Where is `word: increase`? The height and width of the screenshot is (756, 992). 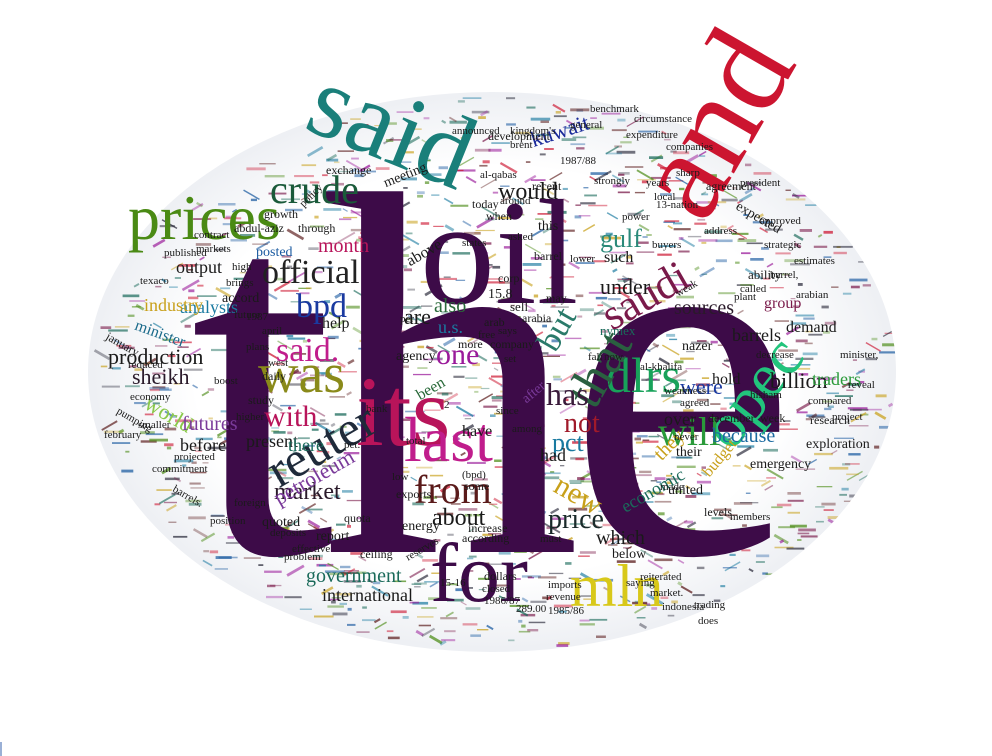 word: increase is located at coordinates (488, 528).